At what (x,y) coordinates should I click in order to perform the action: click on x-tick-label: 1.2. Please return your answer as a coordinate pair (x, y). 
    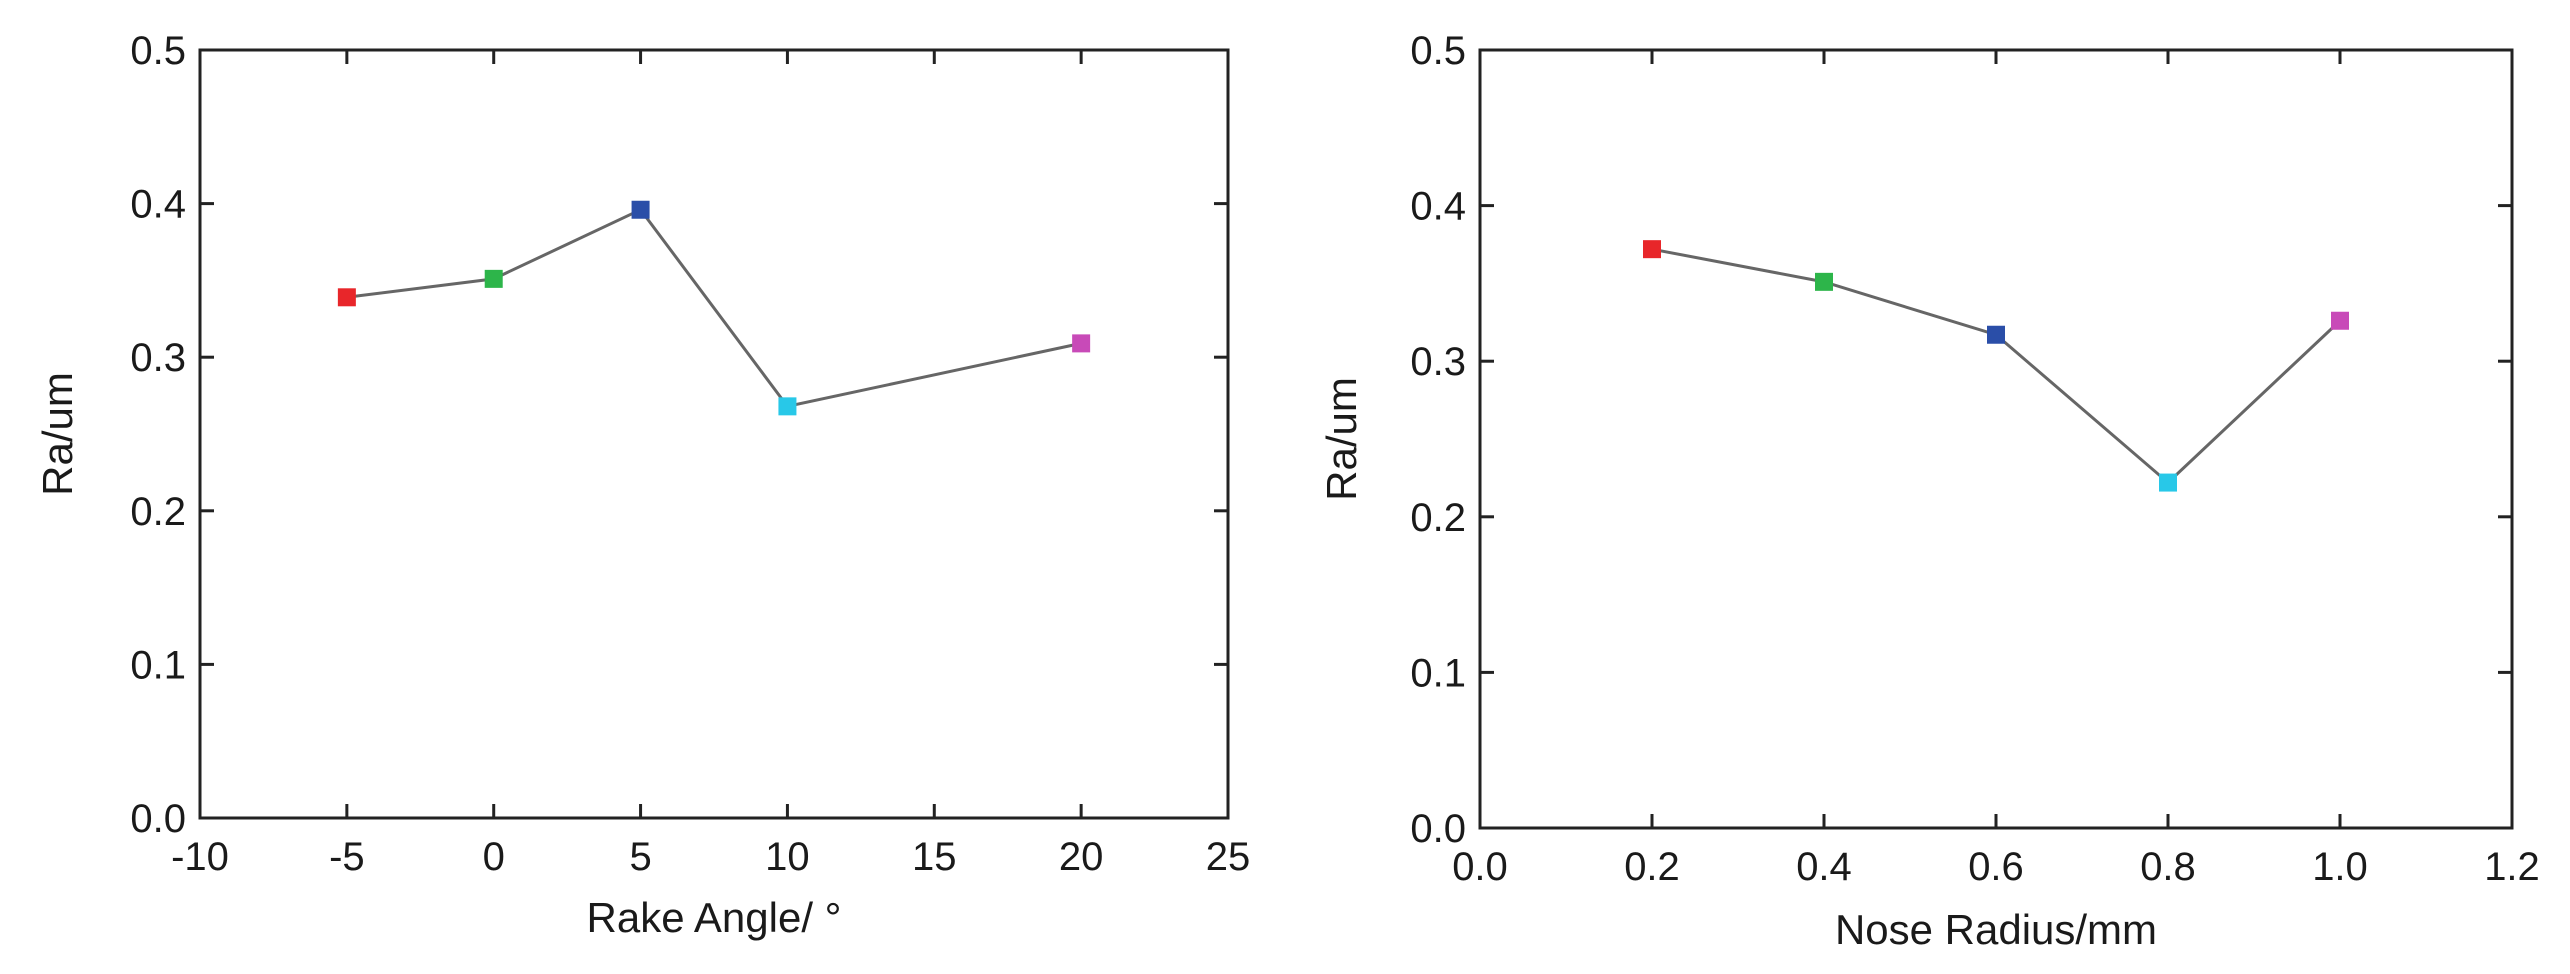
    Looking at the image, I should click on (2512, 867).